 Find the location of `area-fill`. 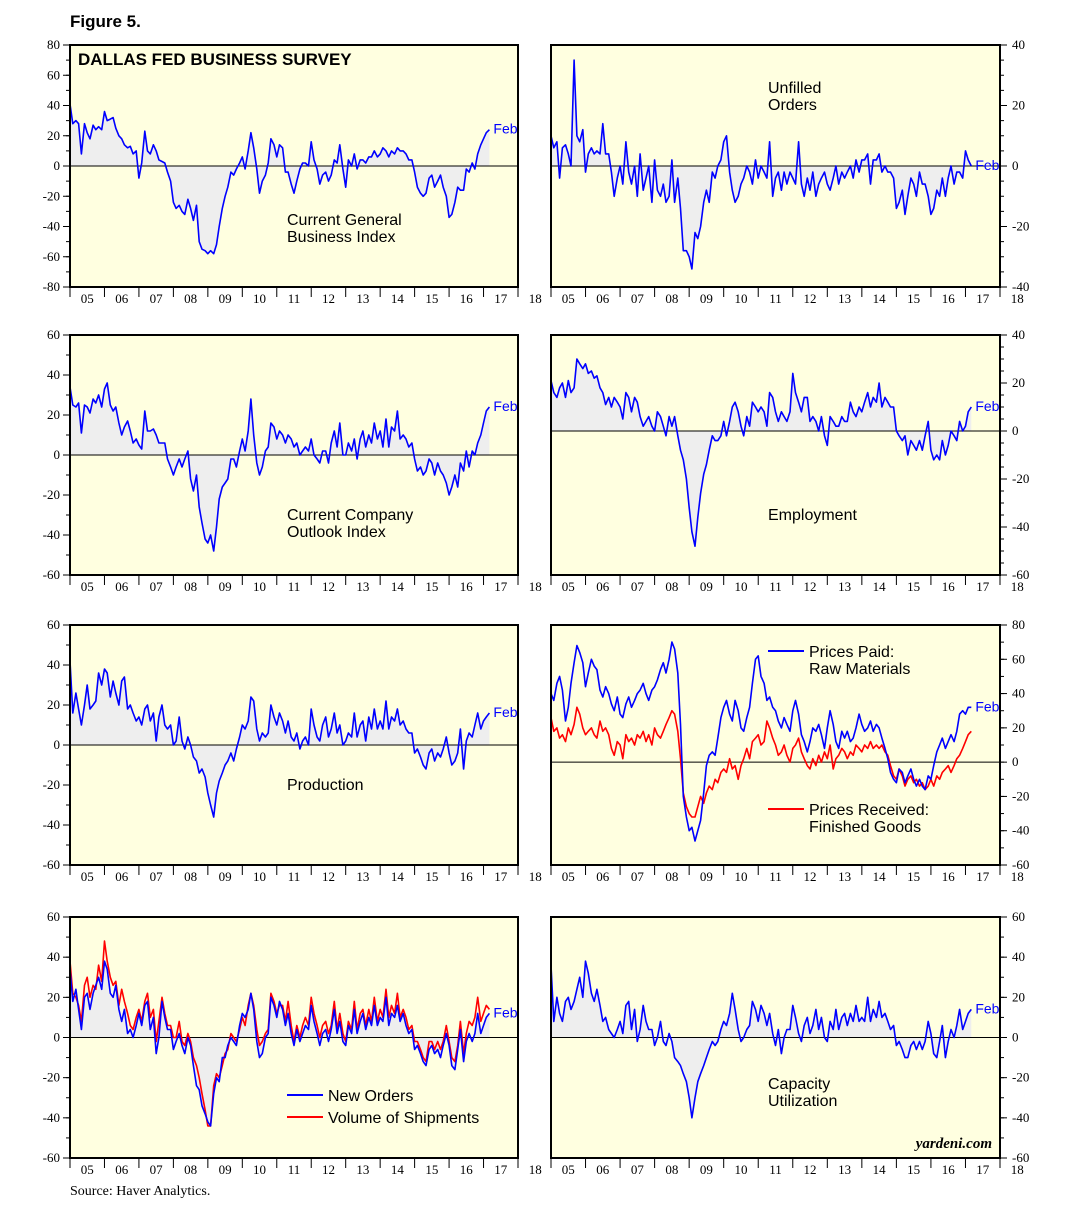

area-fill is located at coordinates (761, 453).